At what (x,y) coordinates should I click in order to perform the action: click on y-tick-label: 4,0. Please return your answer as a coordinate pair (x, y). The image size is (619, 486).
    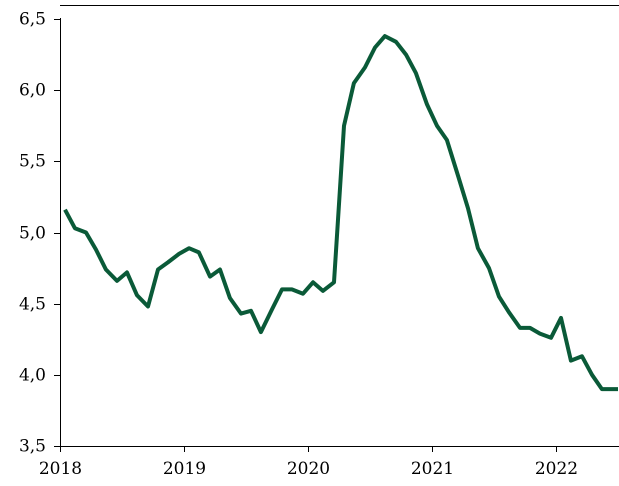
    Looking at the image, I should click on (32, 376).